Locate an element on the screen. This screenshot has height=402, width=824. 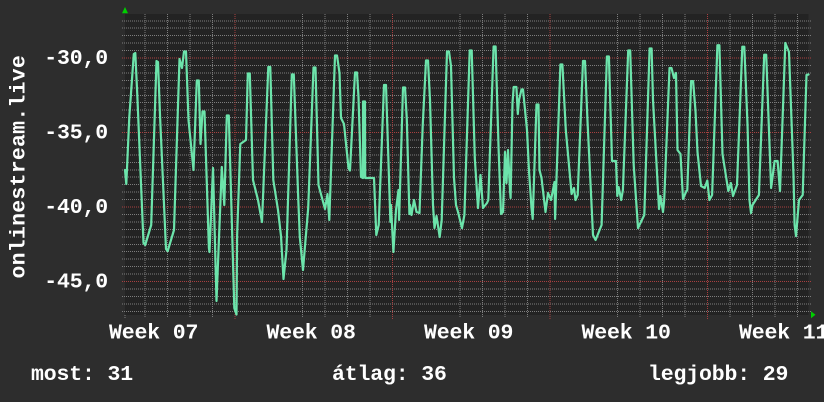
svg-text: Week 07 is located at coordinates (153, 334).